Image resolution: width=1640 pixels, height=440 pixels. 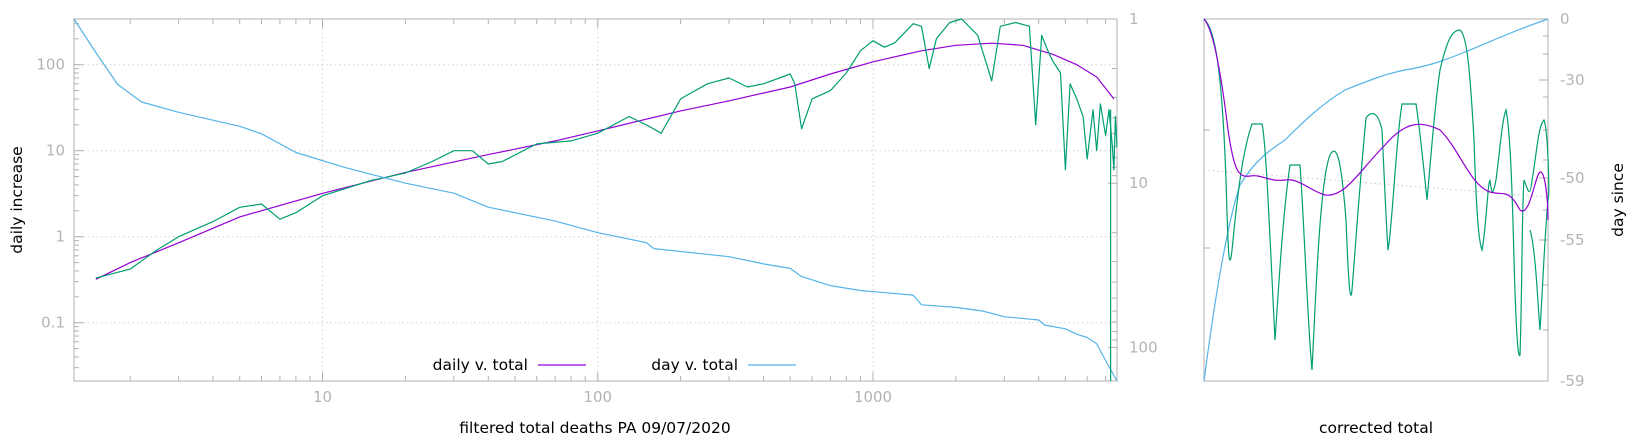 What do you see at coordinates (1376, 428) in the screenshot?
I see `inset-x-axis-title: corrected total` at bounding box center [1376, 428].